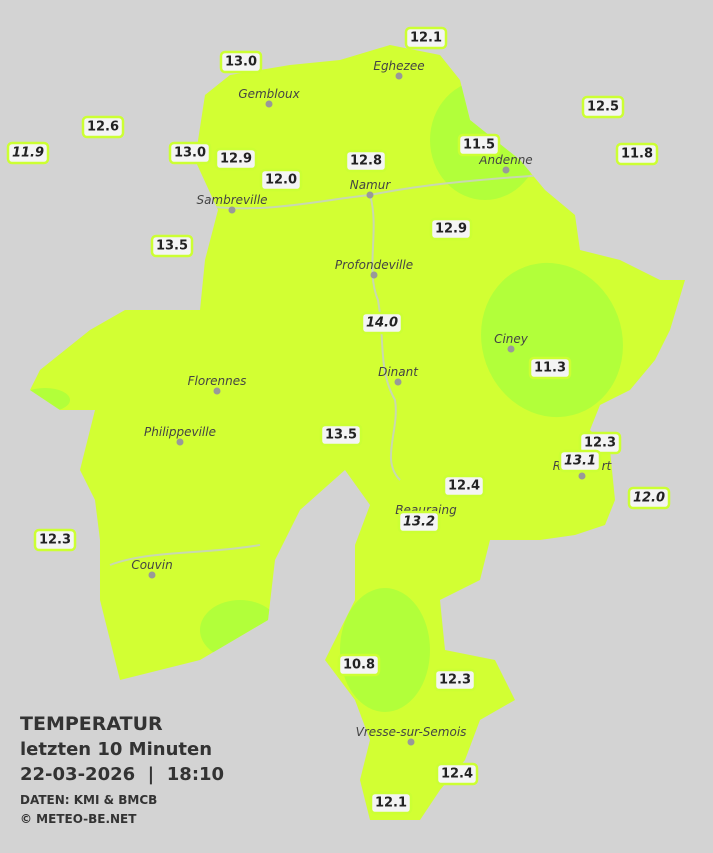 This screenshot has width=713, height=853. Describe the element at coordinates (180, 432) in the screenshot. I see `city-name: Philippeville` at that location.